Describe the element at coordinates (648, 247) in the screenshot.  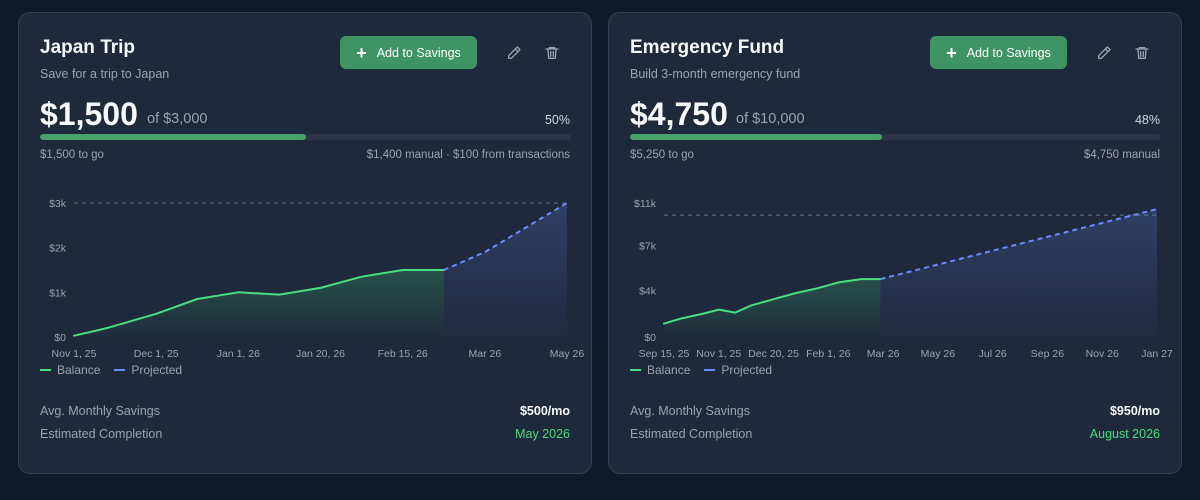
I see `y-tick-label: $7k` at that location.